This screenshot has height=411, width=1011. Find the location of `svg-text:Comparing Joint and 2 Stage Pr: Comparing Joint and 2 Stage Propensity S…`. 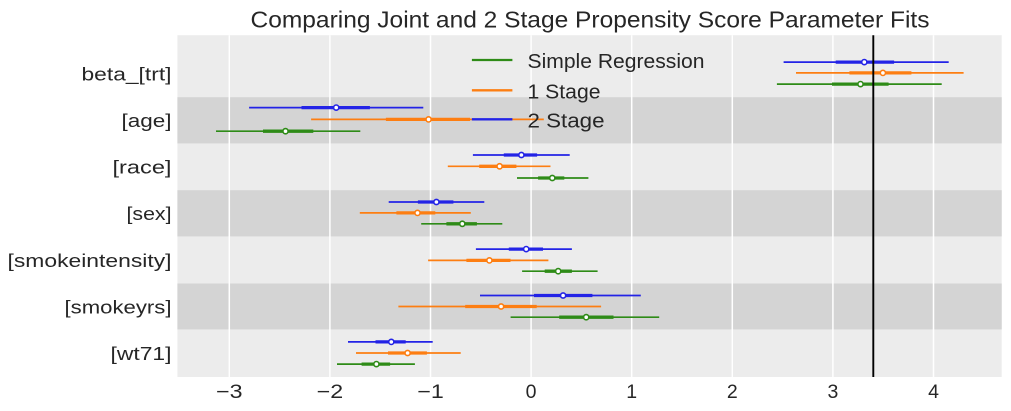

svg-text:Comparing Joint and 2 Stage Pr: Comparing Joint and 2 Stage Propensity S… is located at coordinates (590, 19).